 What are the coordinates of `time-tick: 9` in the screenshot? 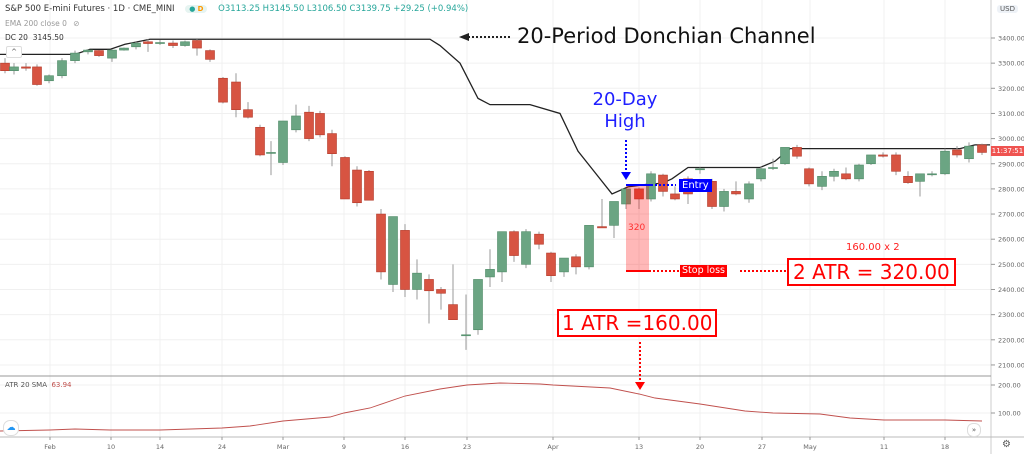 It's located at (344, 447).